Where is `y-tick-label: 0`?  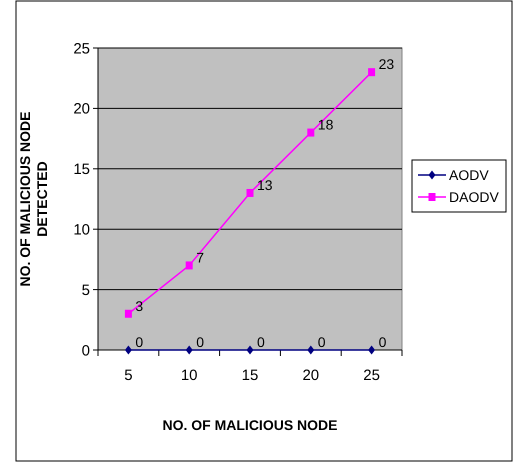
y-tick-label: 0 is located at coordinates (86, 351).